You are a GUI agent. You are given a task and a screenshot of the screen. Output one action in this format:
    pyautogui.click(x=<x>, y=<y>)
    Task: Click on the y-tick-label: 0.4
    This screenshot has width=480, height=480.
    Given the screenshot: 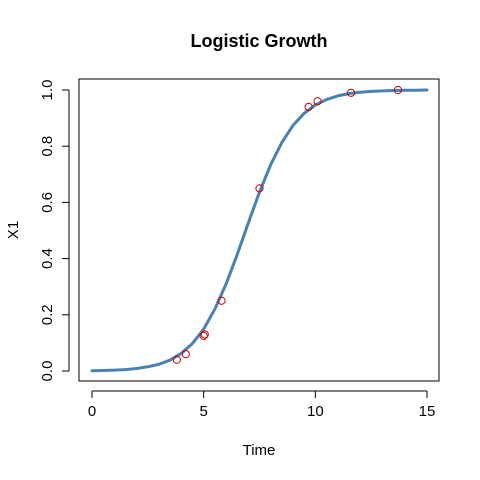 What is the action you would take?
    pyautogui.click(x=47, y=258)
    